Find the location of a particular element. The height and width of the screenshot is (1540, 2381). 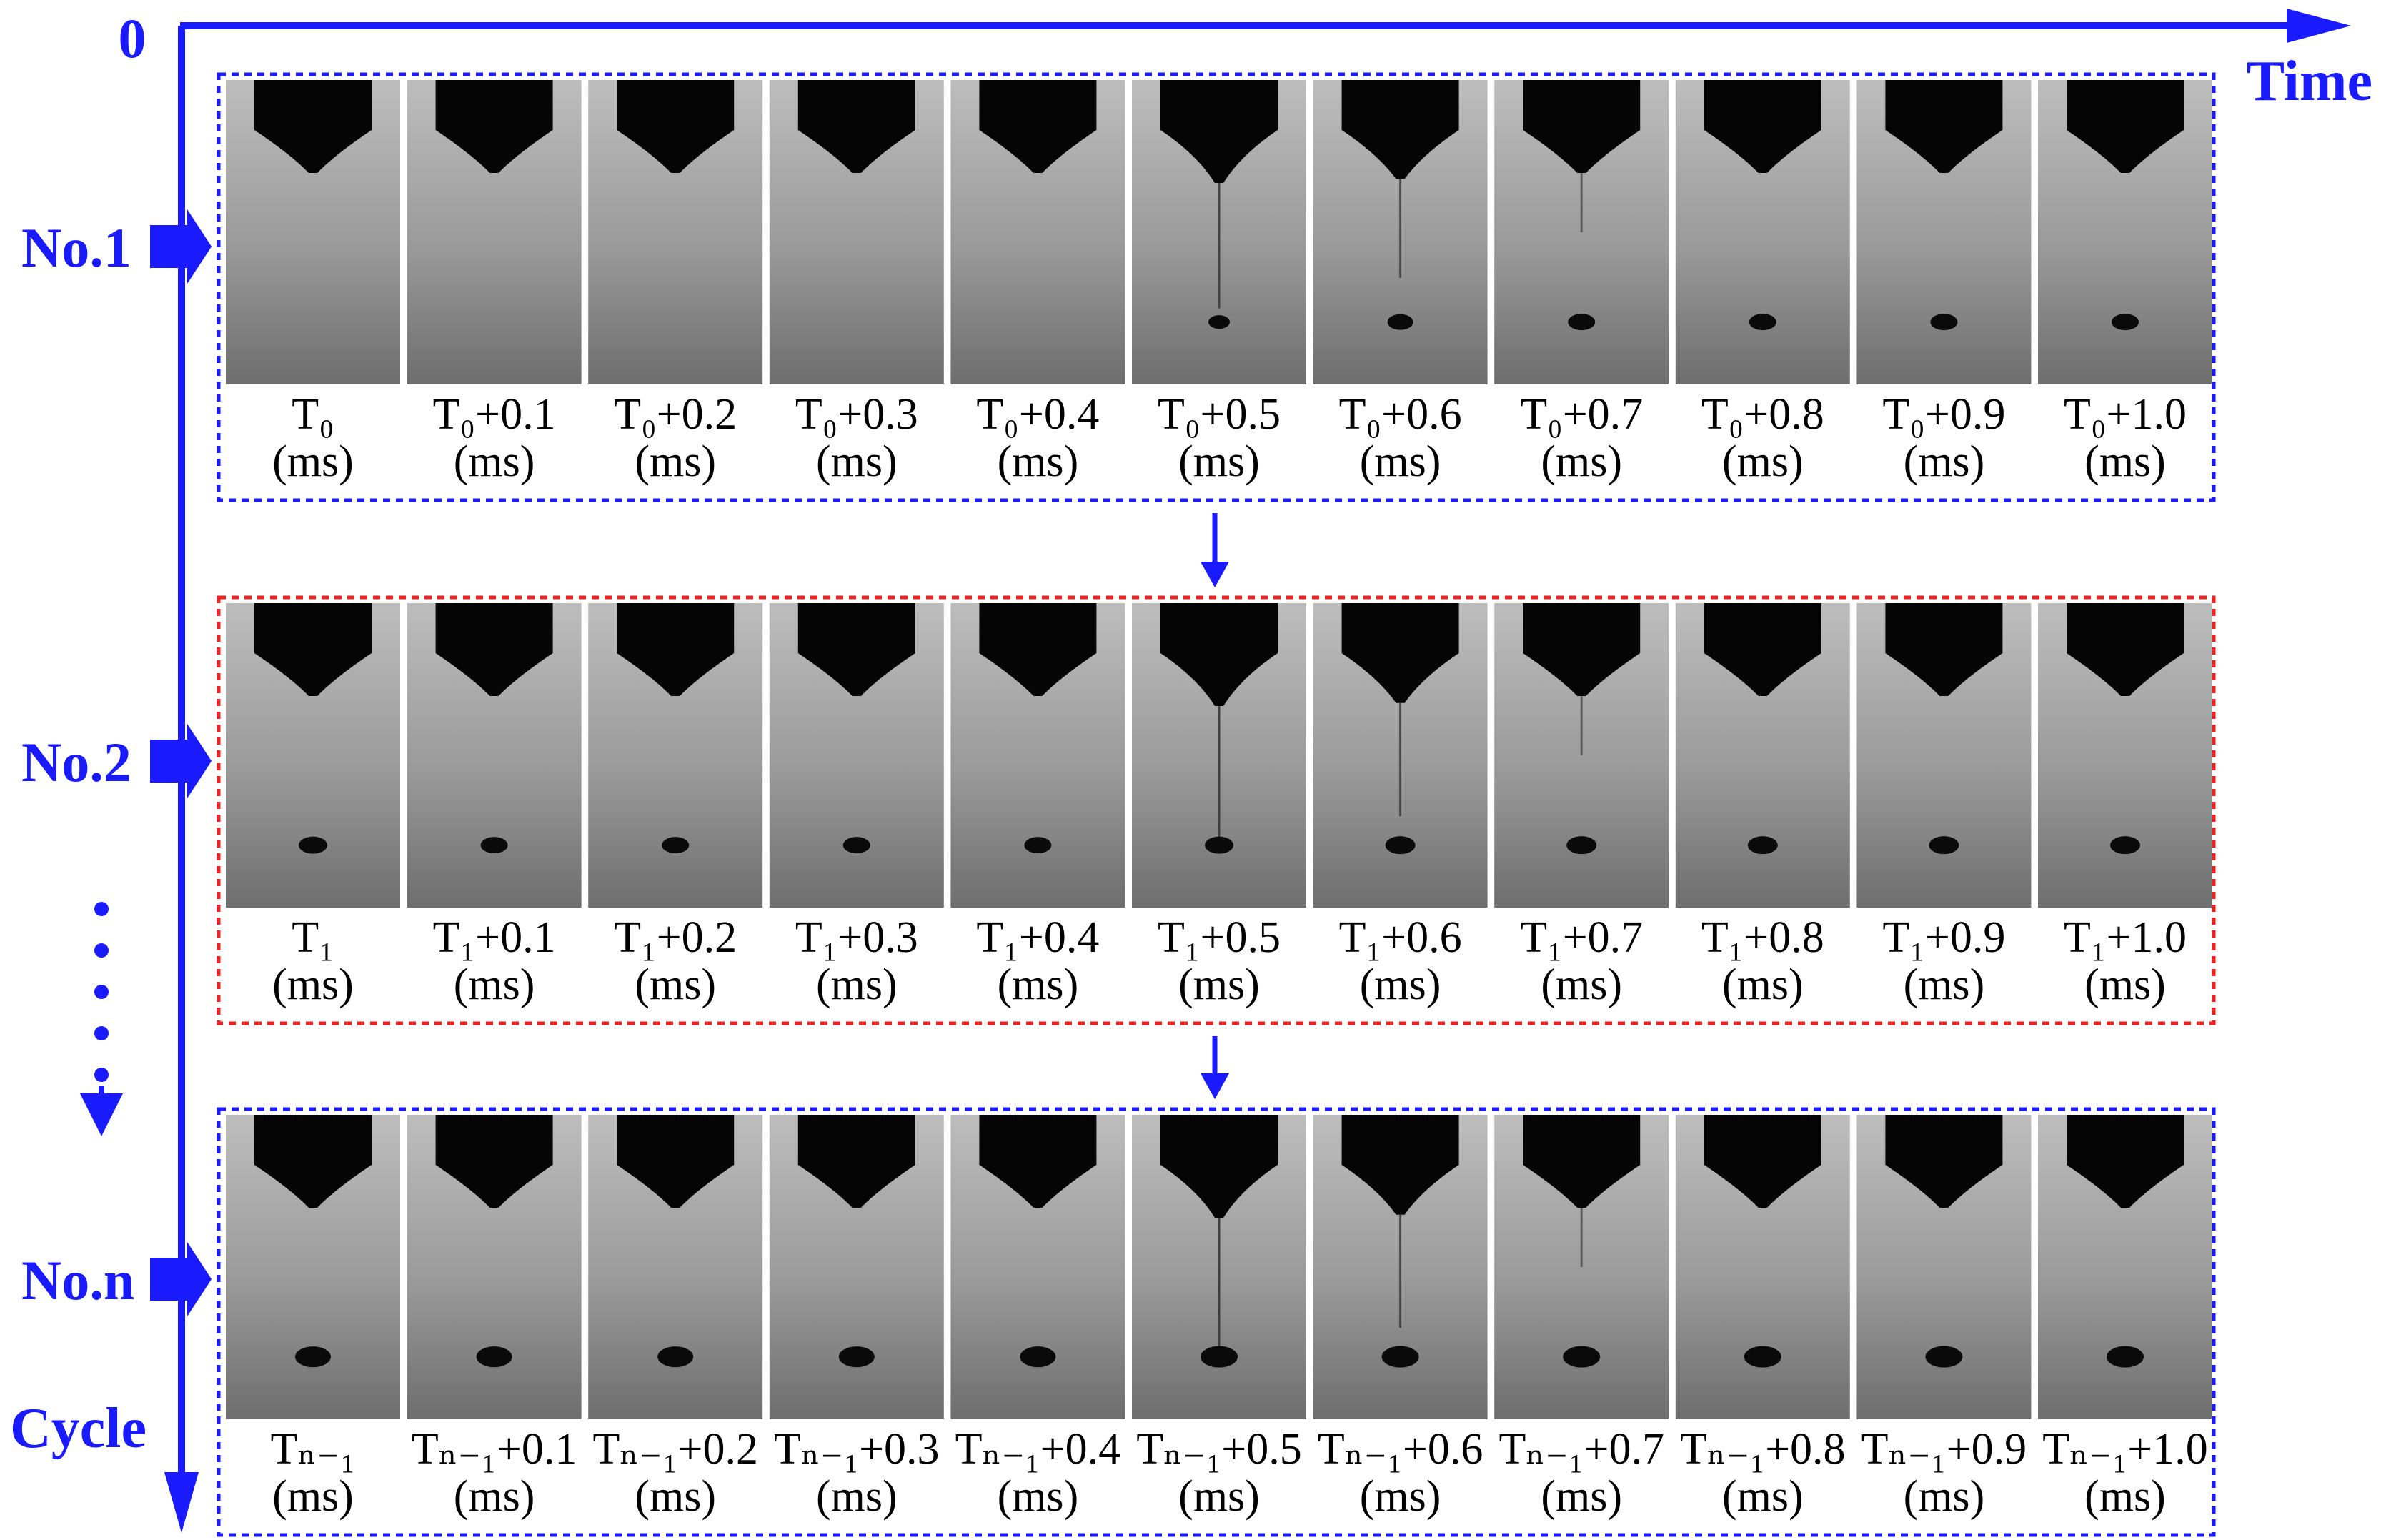

frame: T₀+0.7(ms) is located at coordinates (1581, 283).